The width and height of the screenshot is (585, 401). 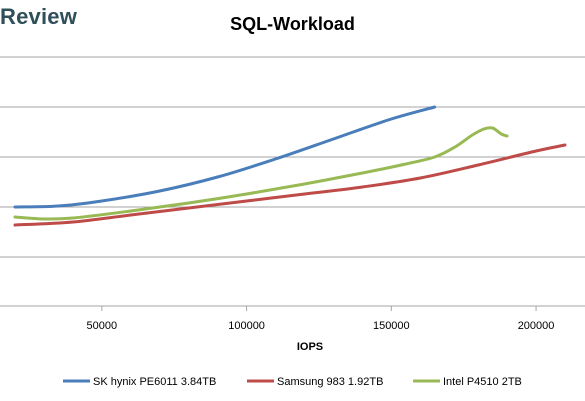 I want to click on x-tick-label: 200000, so click(x=536, y=326).